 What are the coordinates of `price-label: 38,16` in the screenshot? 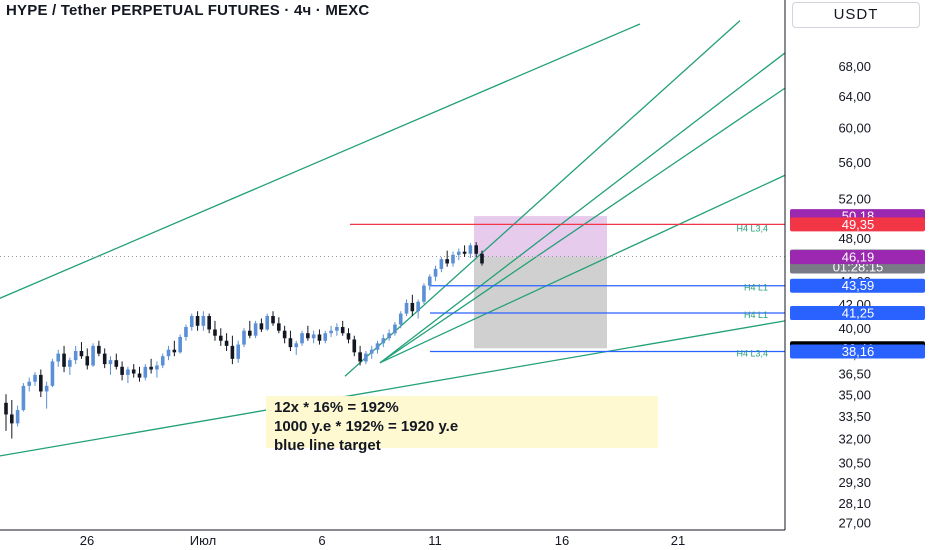 It's located at (858, 351).